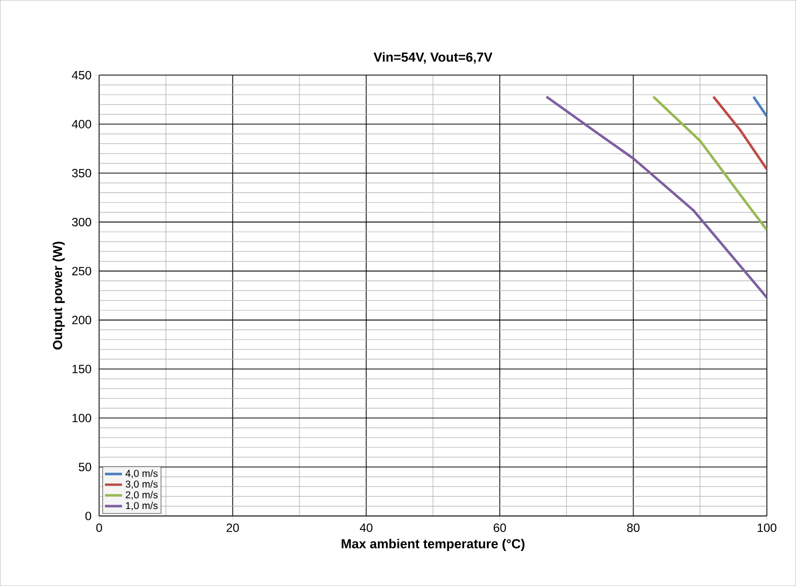 The width and height of the screenshot is (796, 586). Describe the element at coordinates (232, 527) in the screenshot. I see `x-tick-label: 20` at that location.